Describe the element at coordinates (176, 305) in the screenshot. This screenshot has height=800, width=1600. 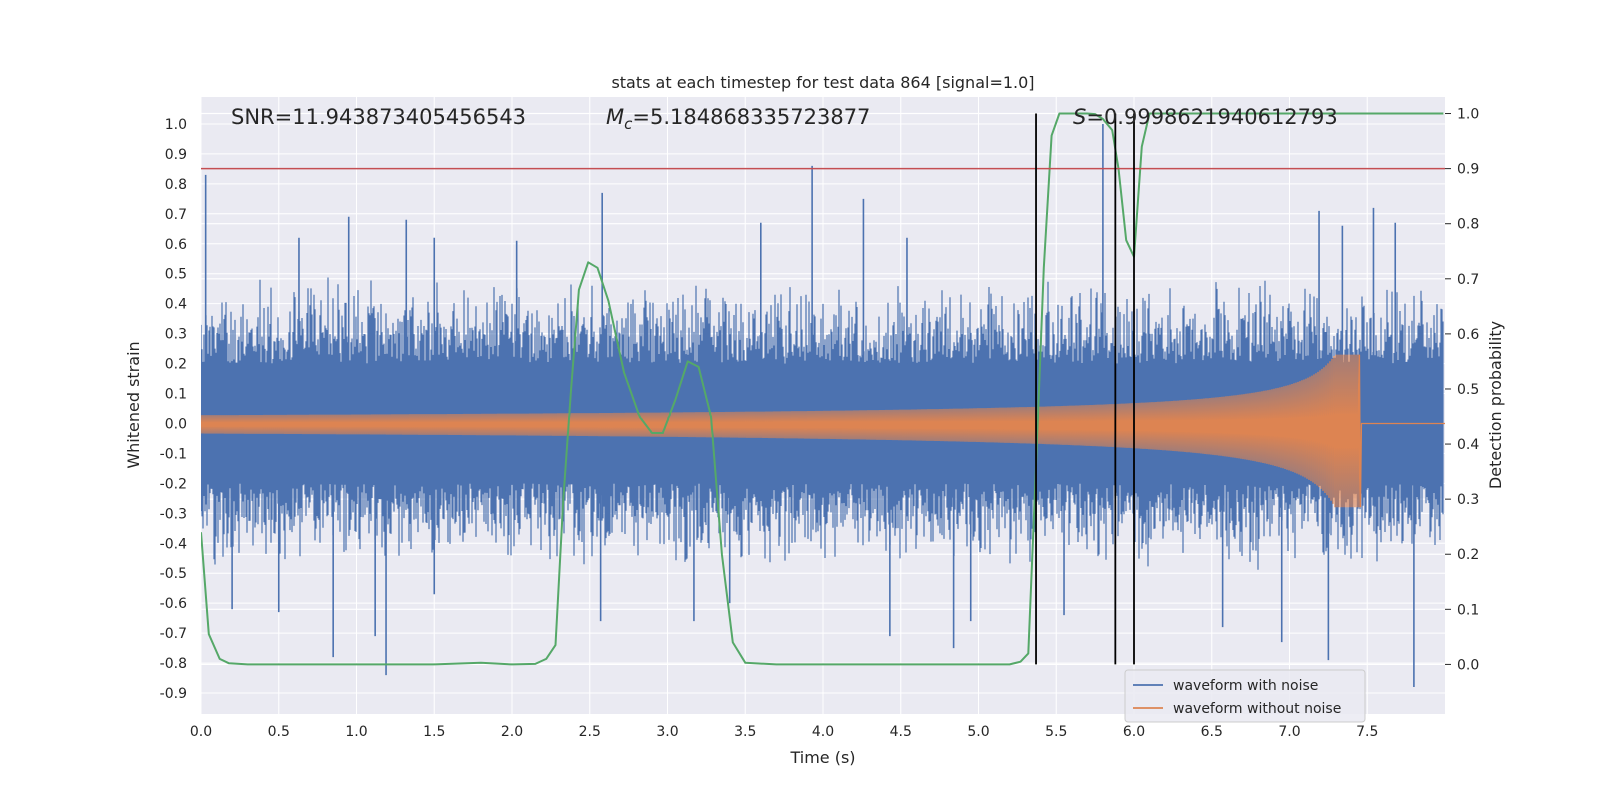
I see `y-tick-label: 0.4` at that location.